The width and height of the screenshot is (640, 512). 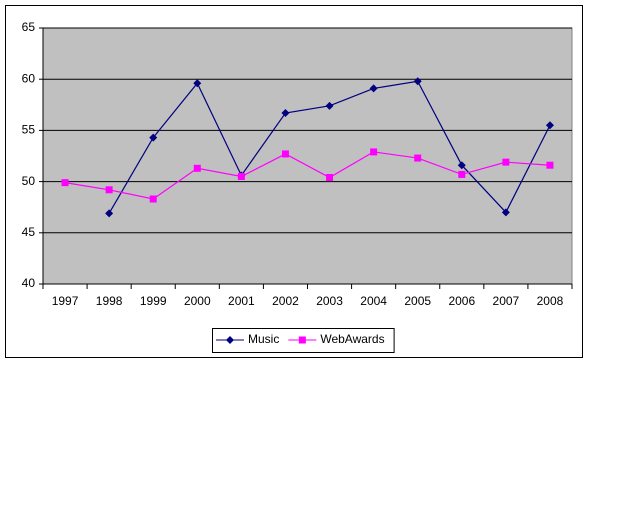 What do you see at coordinates (550, 301) in the screenshot?
I see `x-tick-label: 2008` at bounding box center [550, 301].